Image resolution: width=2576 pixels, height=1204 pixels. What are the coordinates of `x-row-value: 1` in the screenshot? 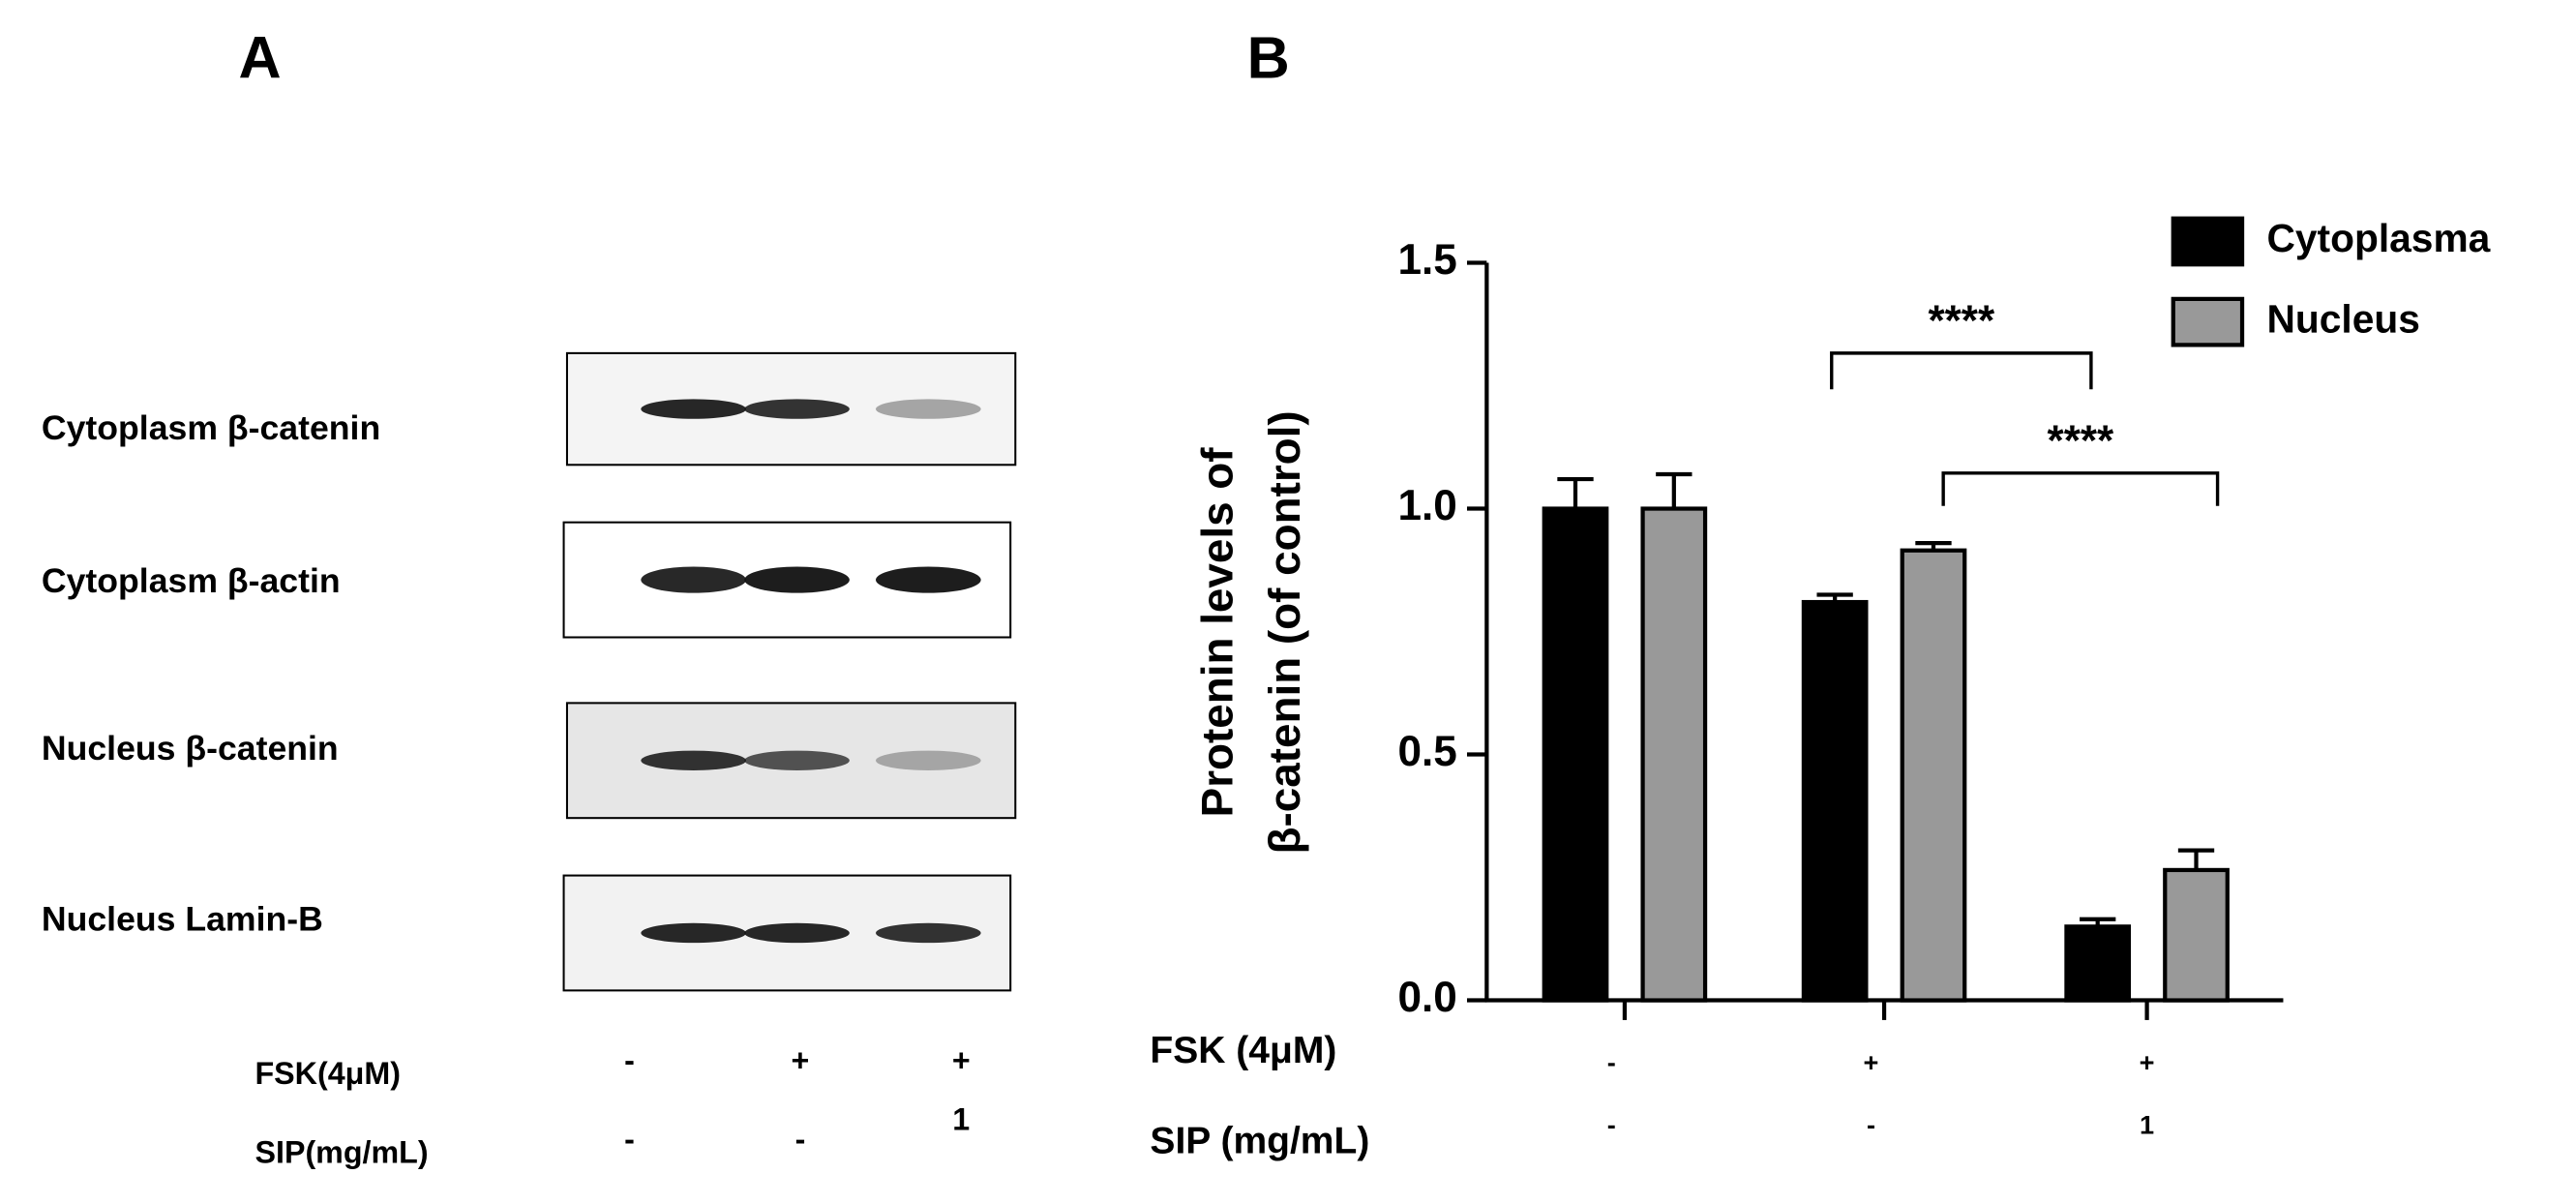 It's located at (2147, 1124).